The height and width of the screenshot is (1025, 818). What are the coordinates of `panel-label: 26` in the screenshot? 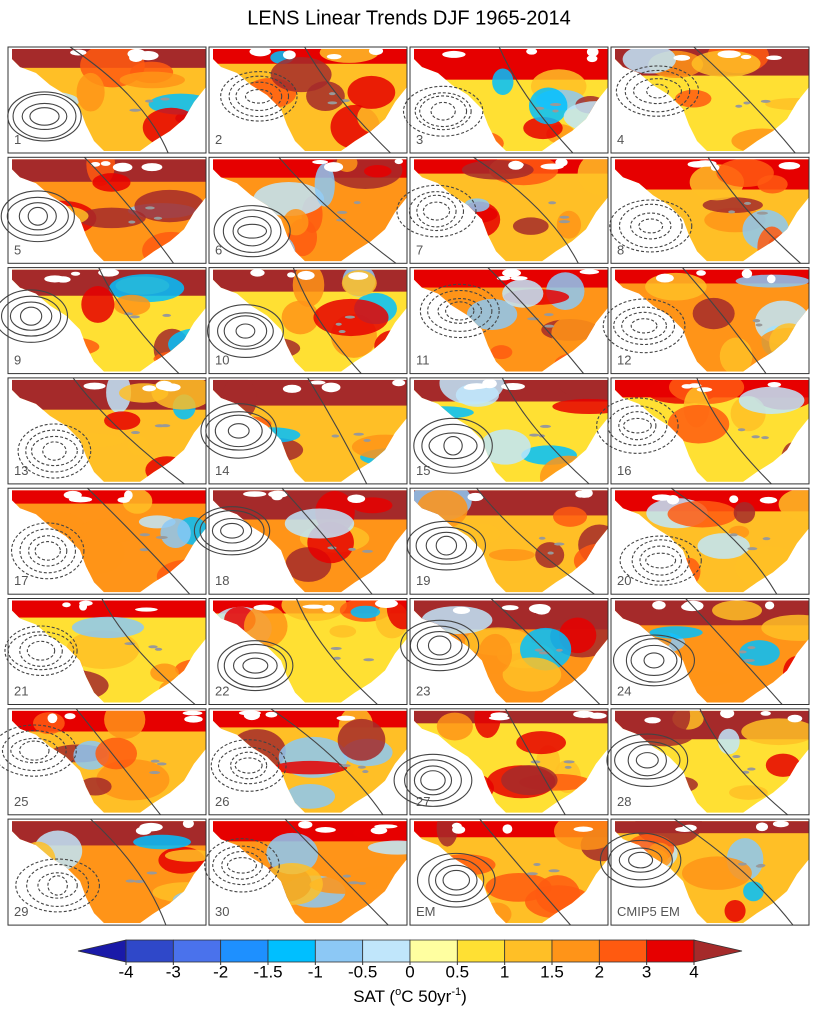 It's located at (222, 801).